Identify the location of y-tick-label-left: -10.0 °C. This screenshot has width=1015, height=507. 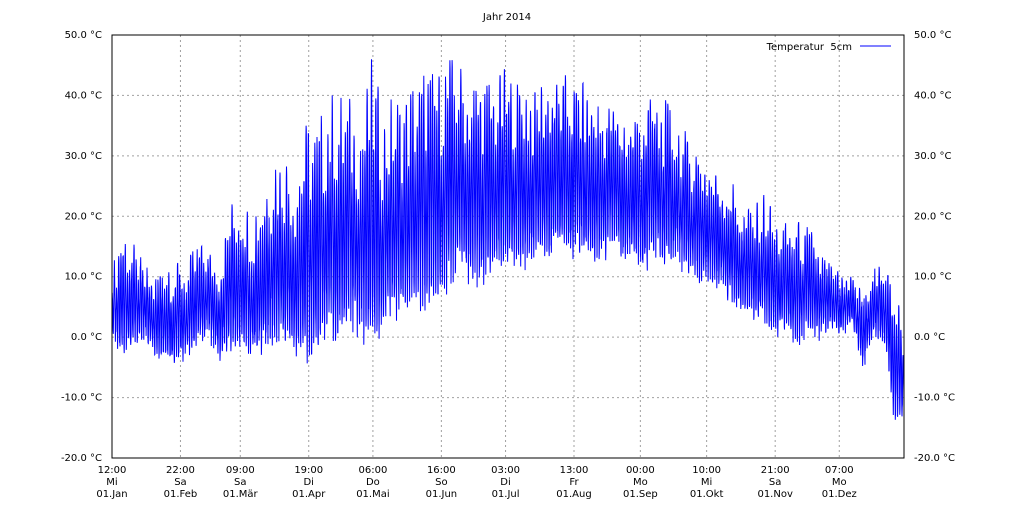
(81, 398).